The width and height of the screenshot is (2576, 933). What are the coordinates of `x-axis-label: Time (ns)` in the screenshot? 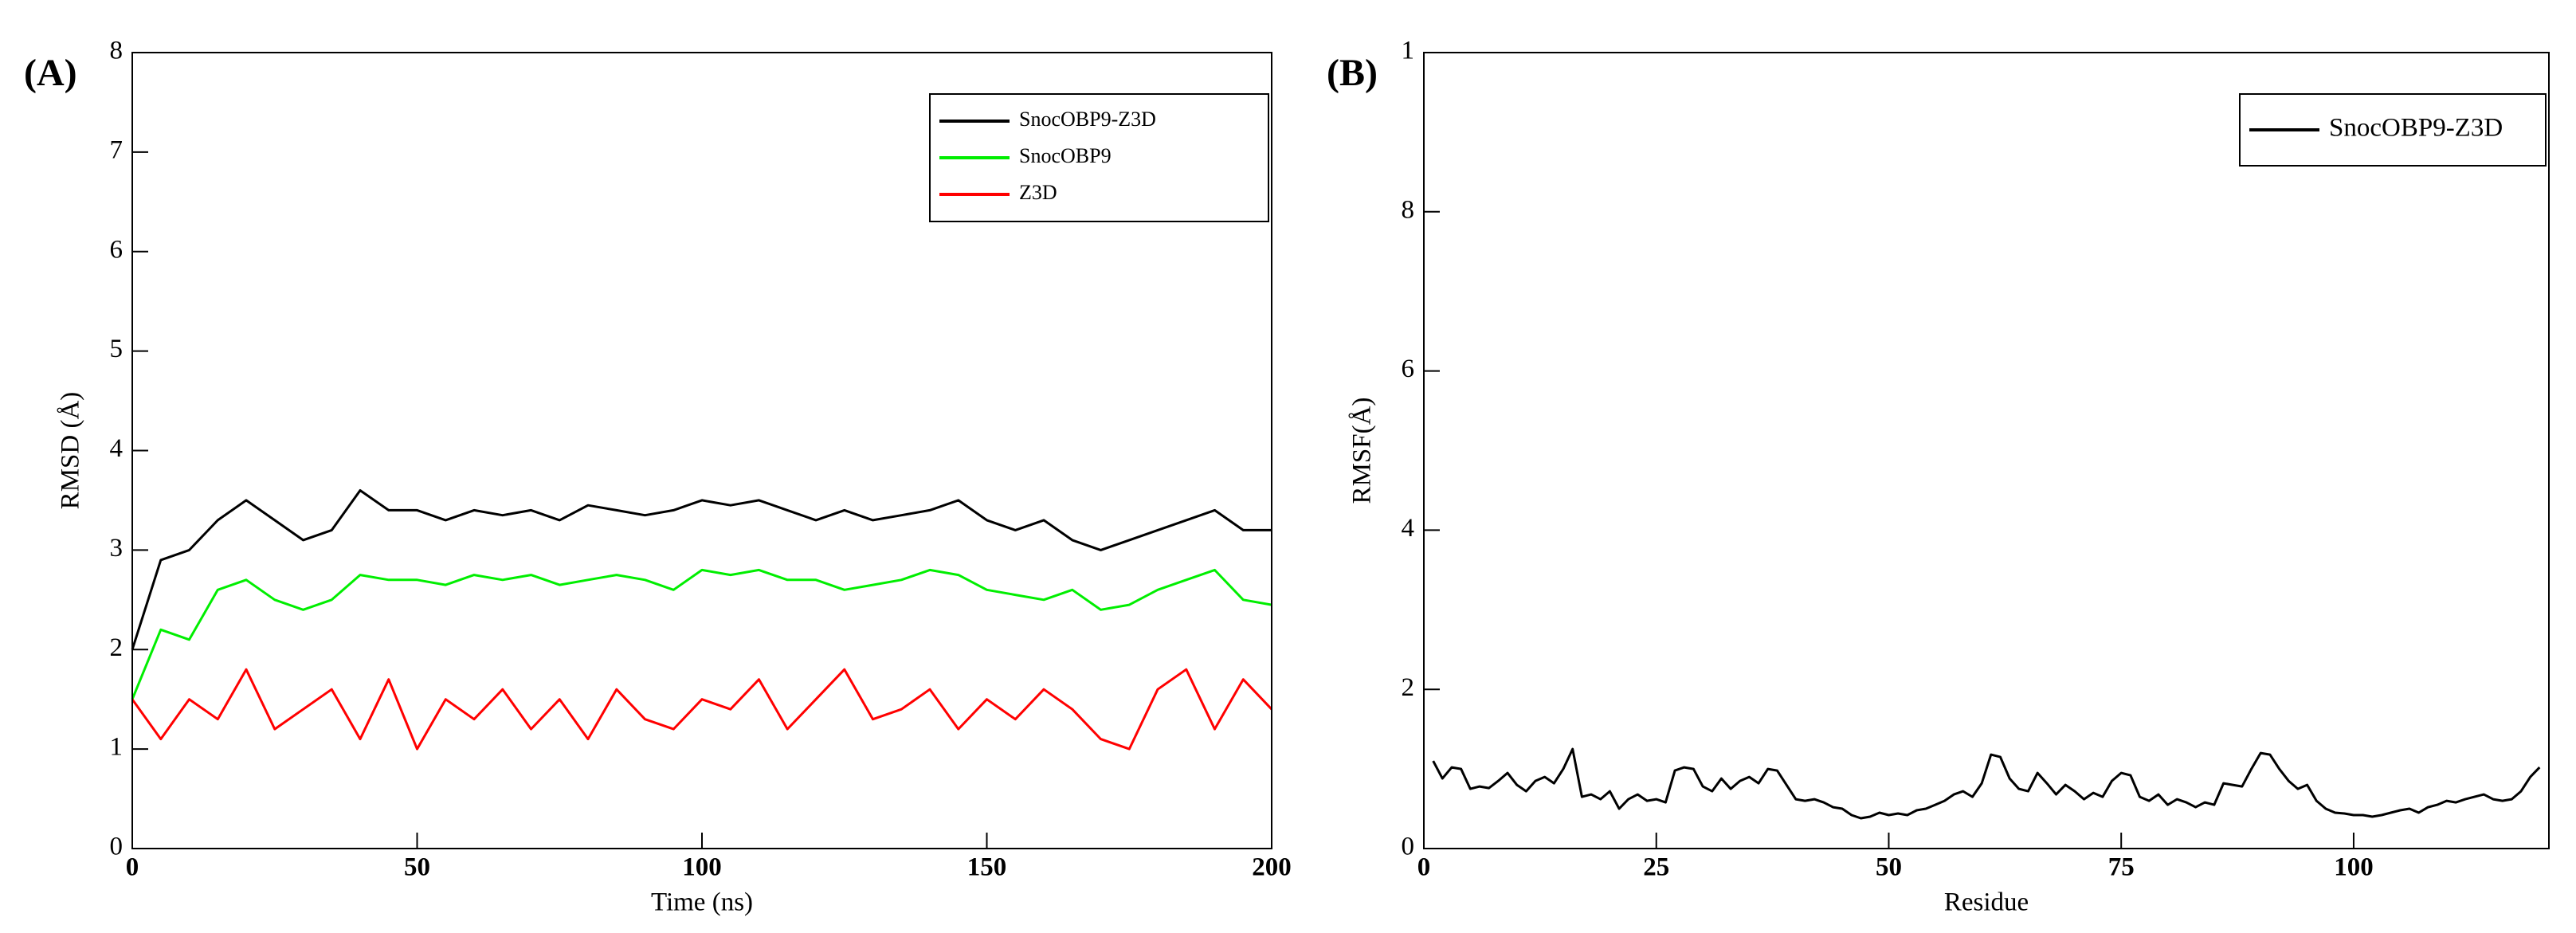 It's located at (702, 902).